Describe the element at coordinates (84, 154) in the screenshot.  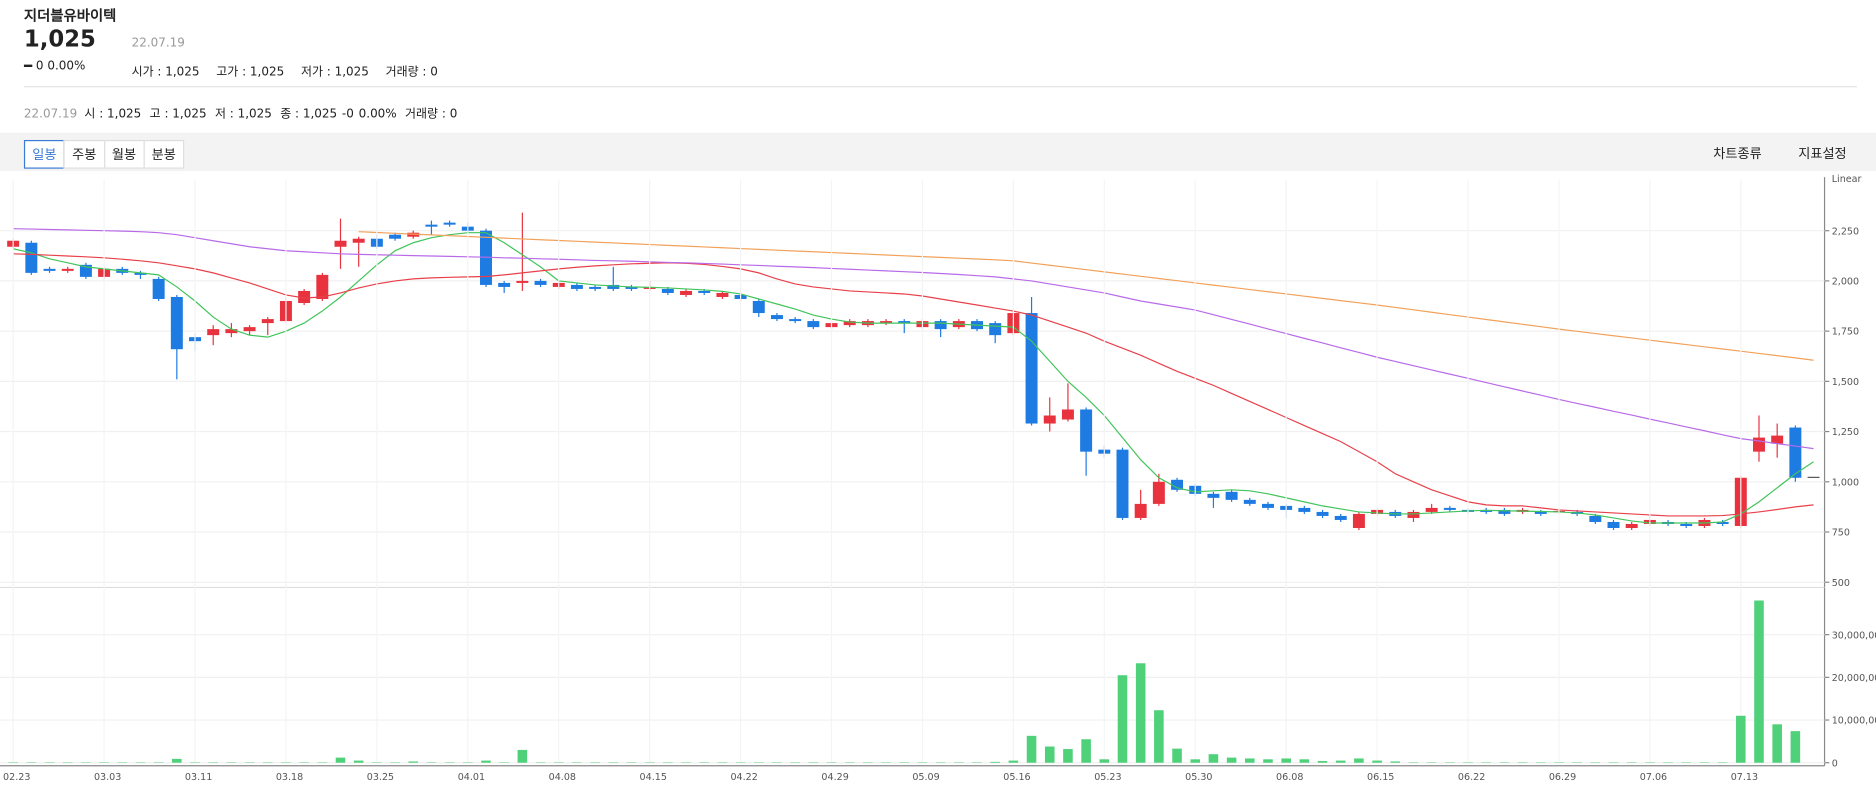
I see `tab: 주봉` at that location.